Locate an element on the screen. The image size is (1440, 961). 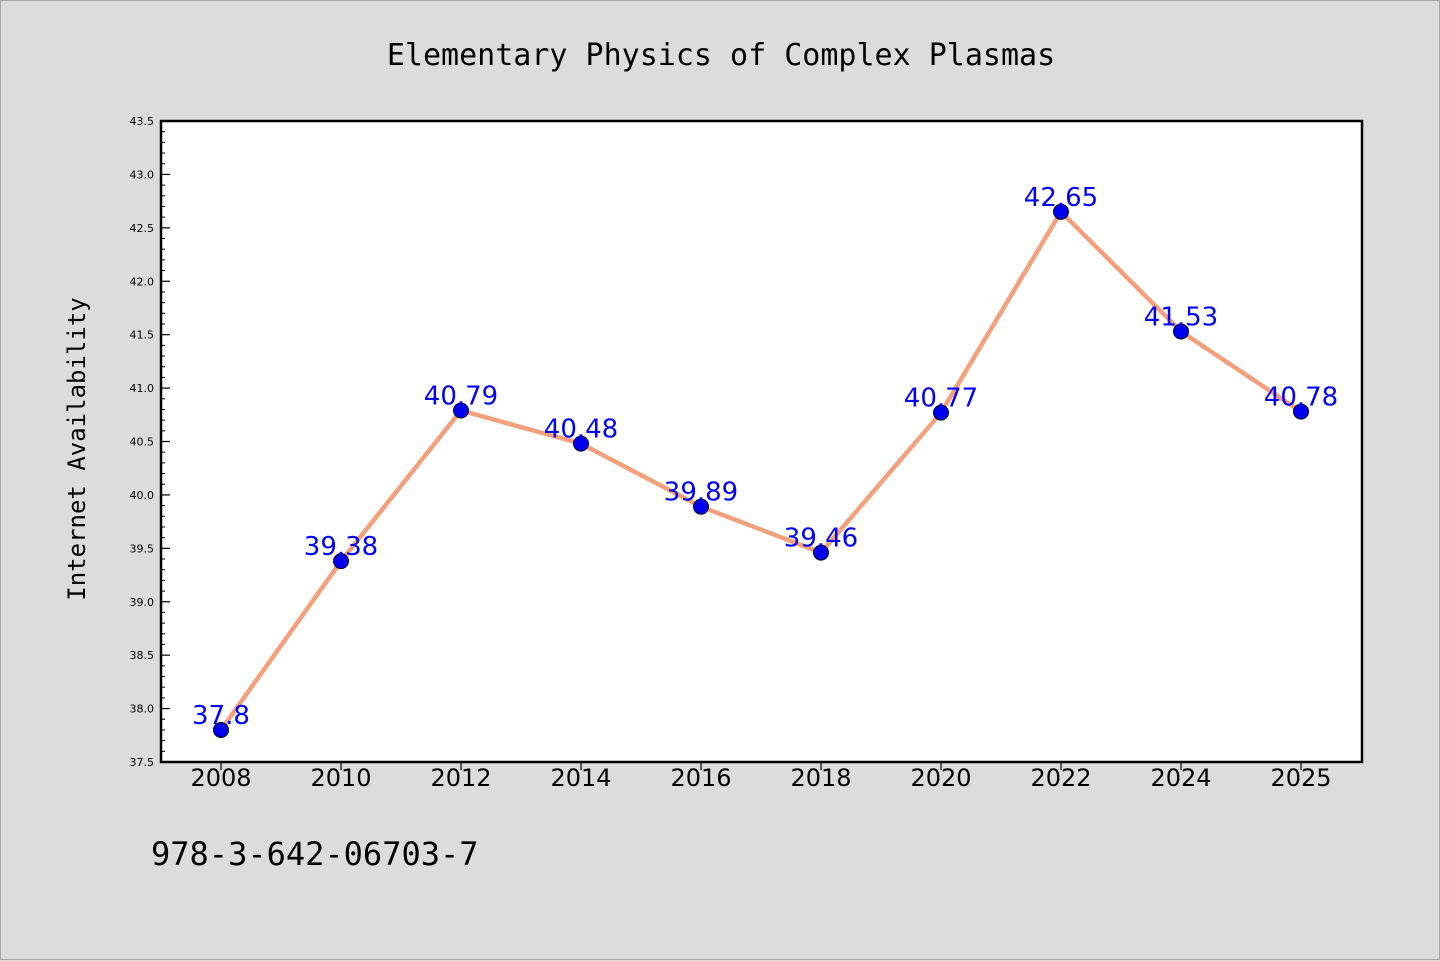
x-tick-label: 2018 is located at coordinates (820, 778).